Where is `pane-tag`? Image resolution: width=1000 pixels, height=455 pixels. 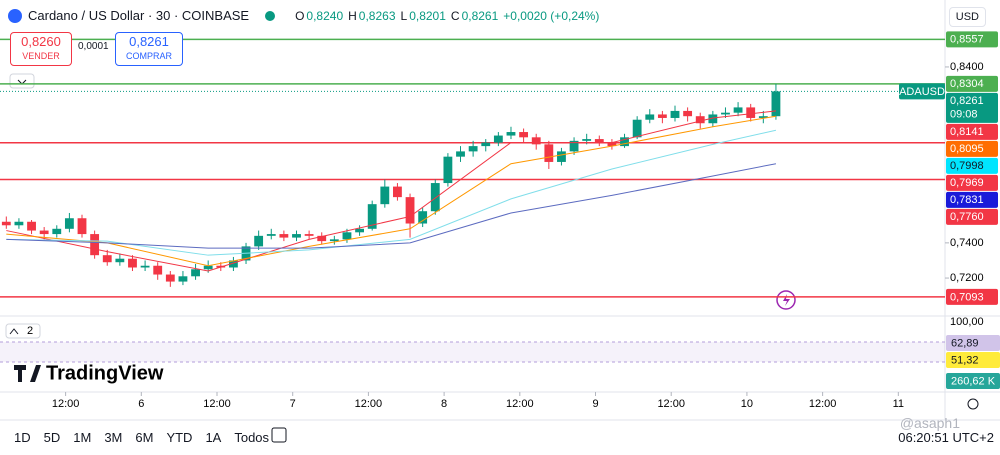
pane-tag is located at coordinates (973, 343).